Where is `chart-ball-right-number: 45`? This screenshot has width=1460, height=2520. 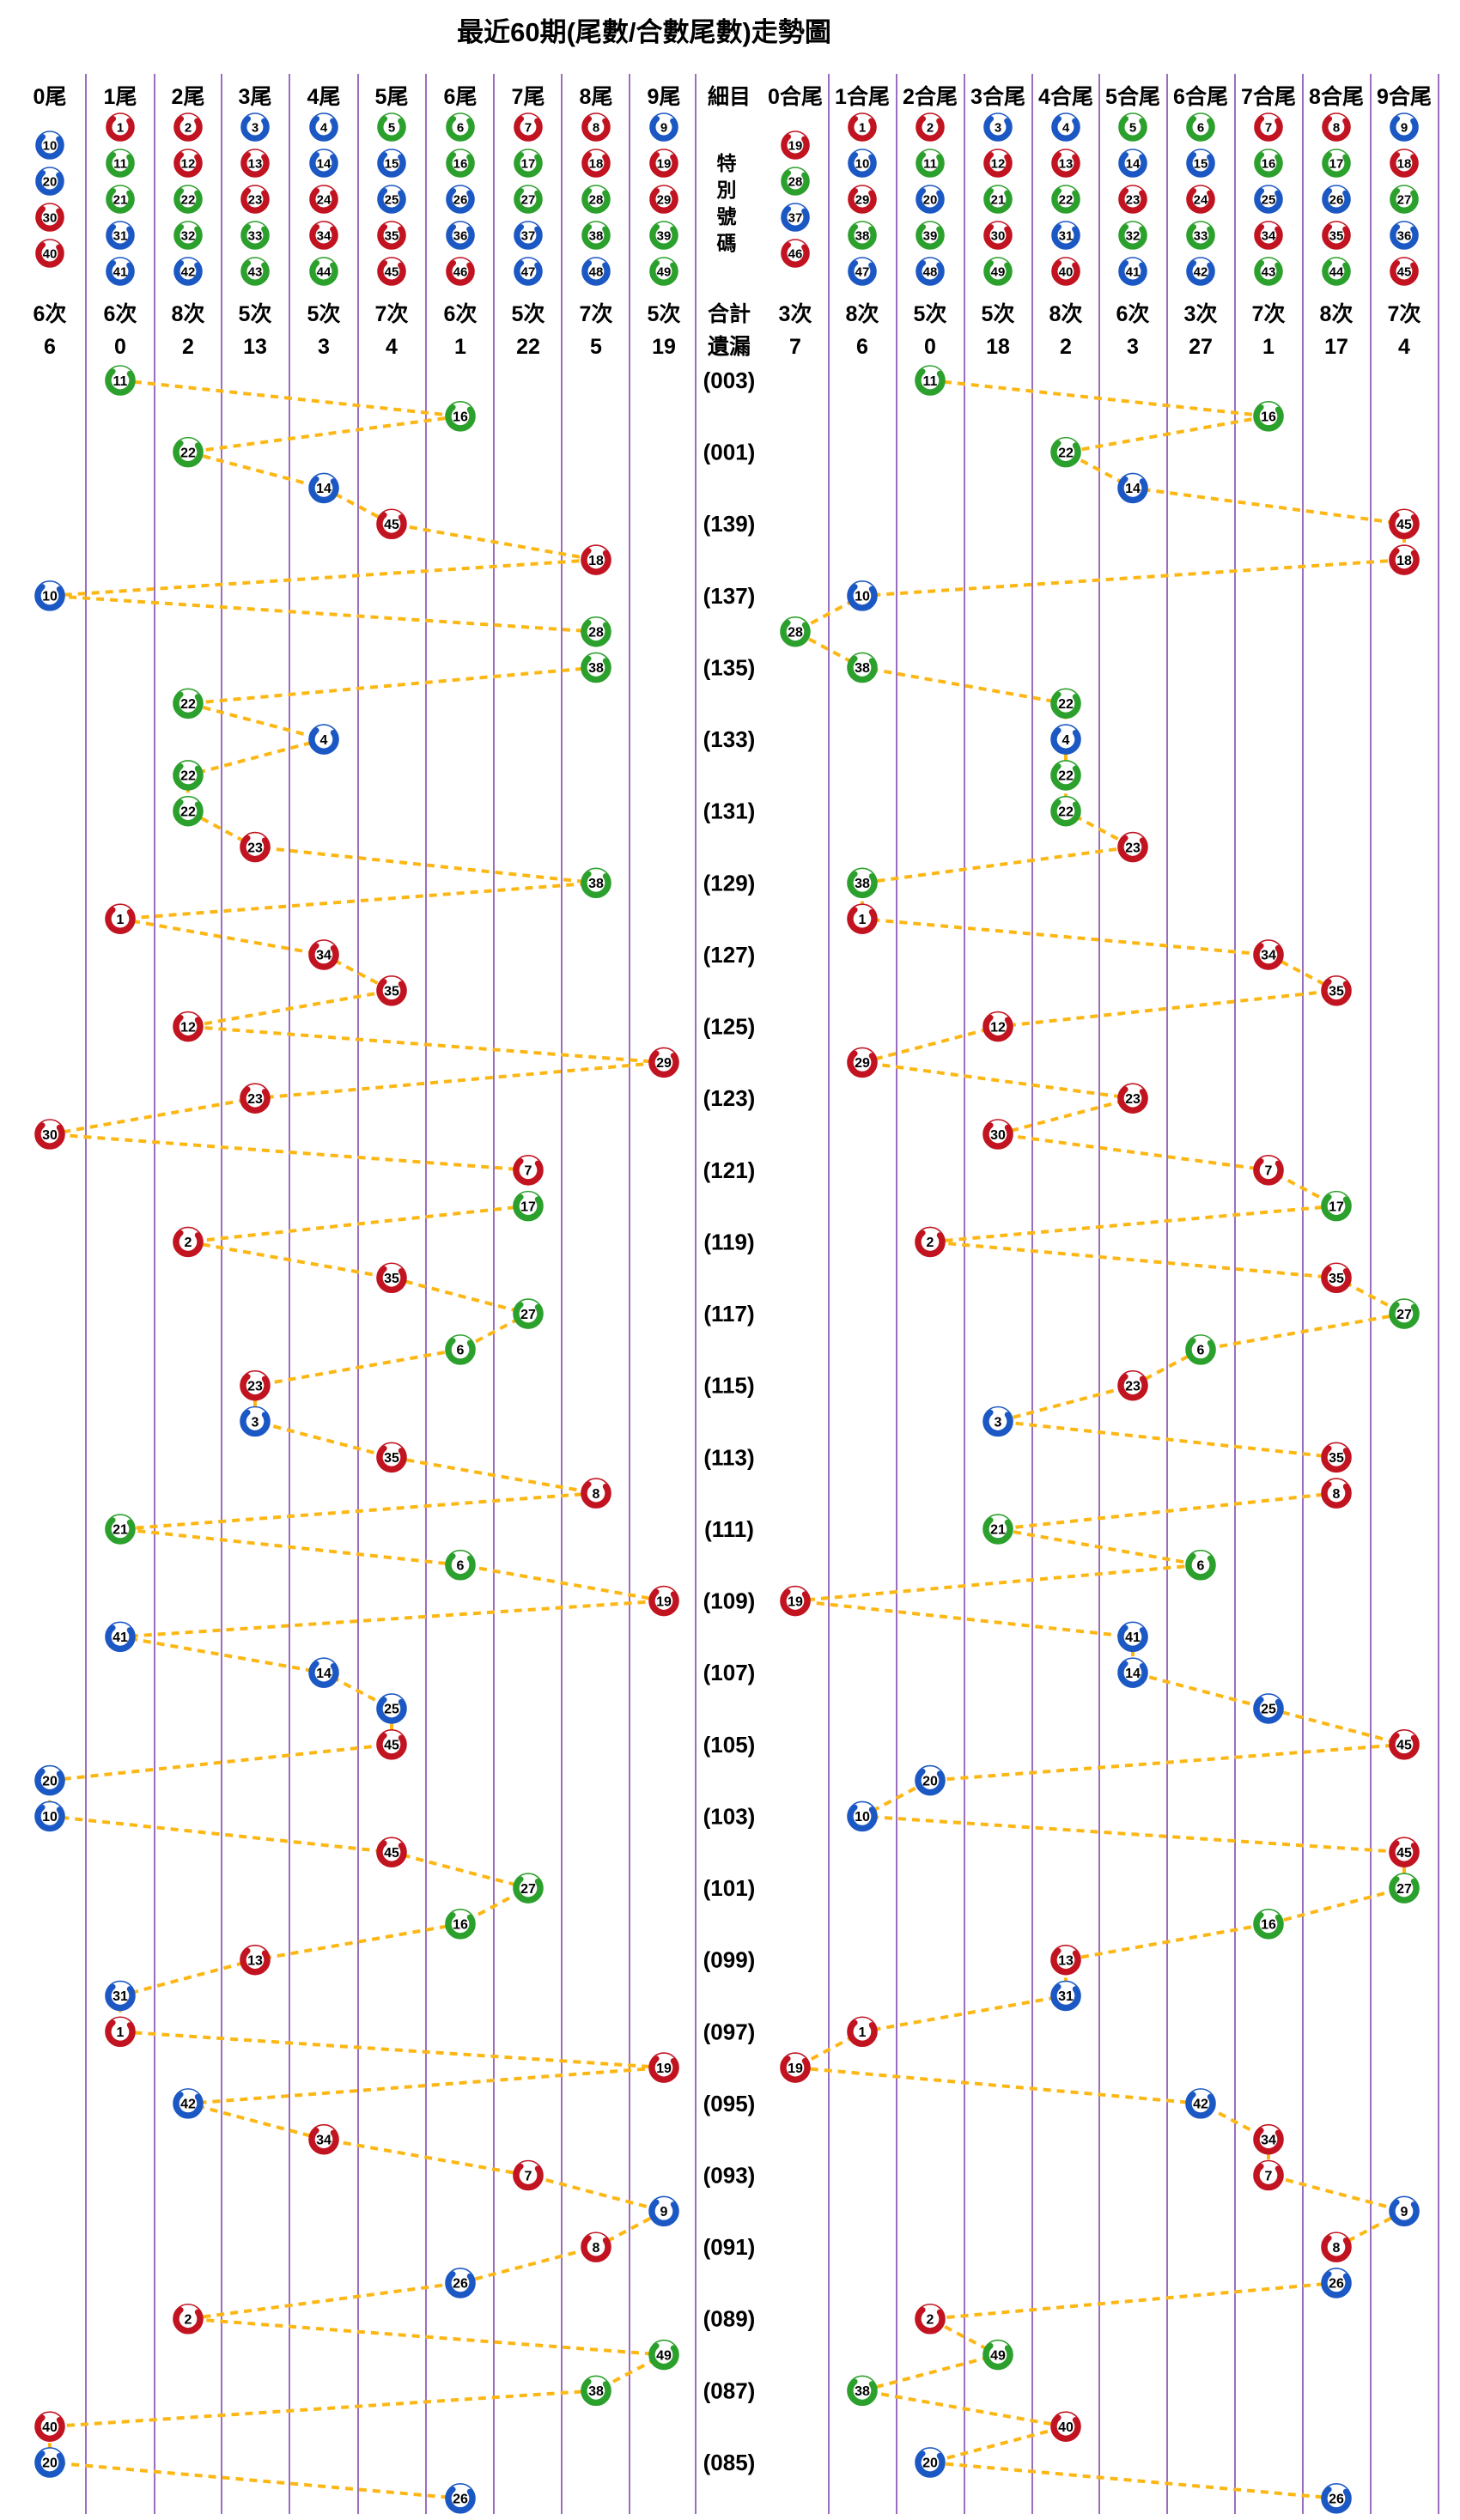
chart-ball-right-number: 45 is located at coordinates (1404, 1854).